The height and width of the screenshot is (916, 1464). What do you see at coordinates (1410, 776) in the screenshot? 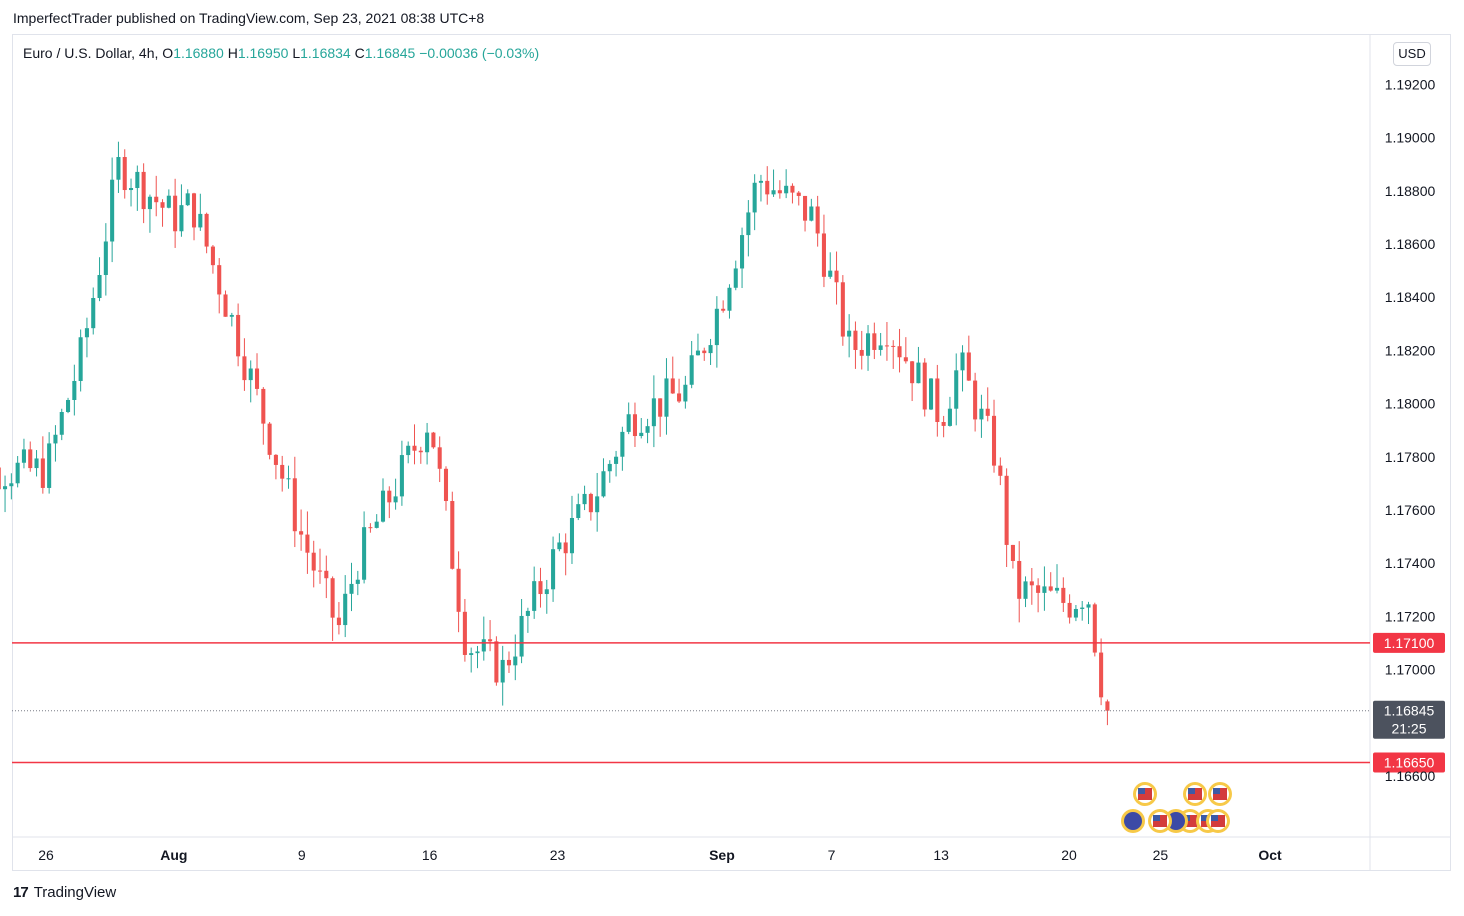
I see `price-tick-label: 1.16600` at bounding box center [1410, 776].